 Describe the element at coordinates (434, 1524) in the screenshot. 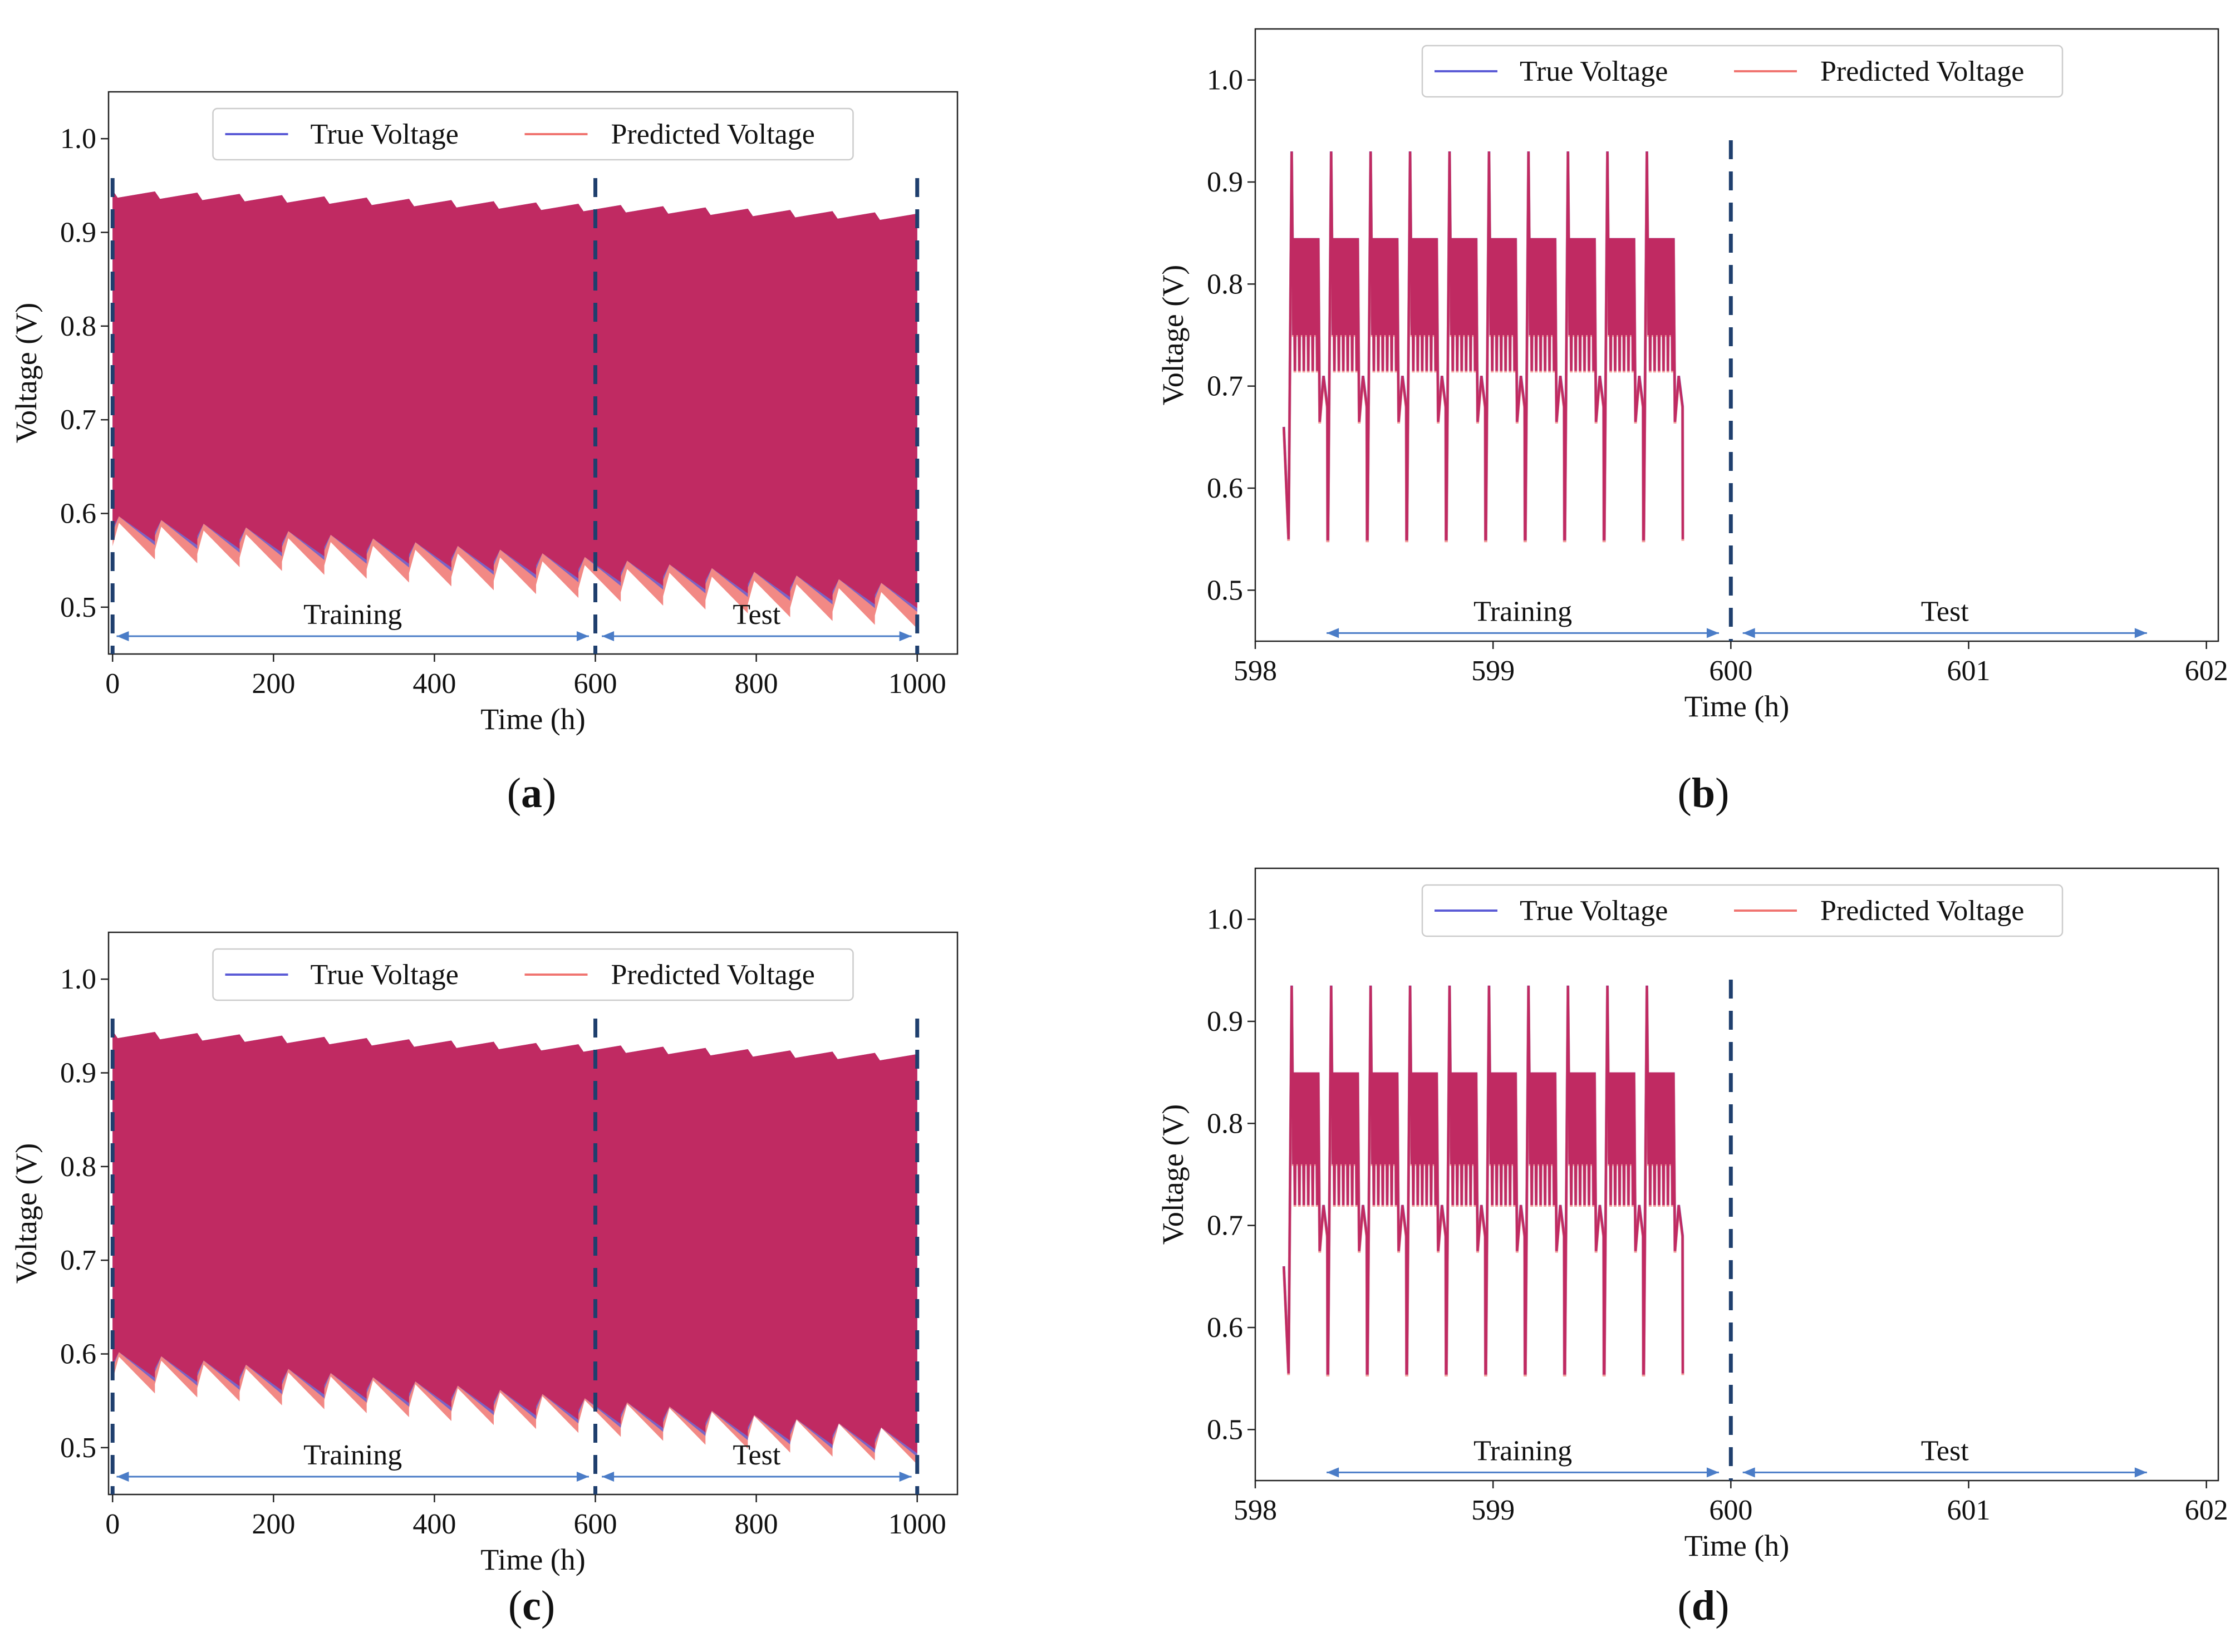

I see `x-tick-label: 400` at that location.